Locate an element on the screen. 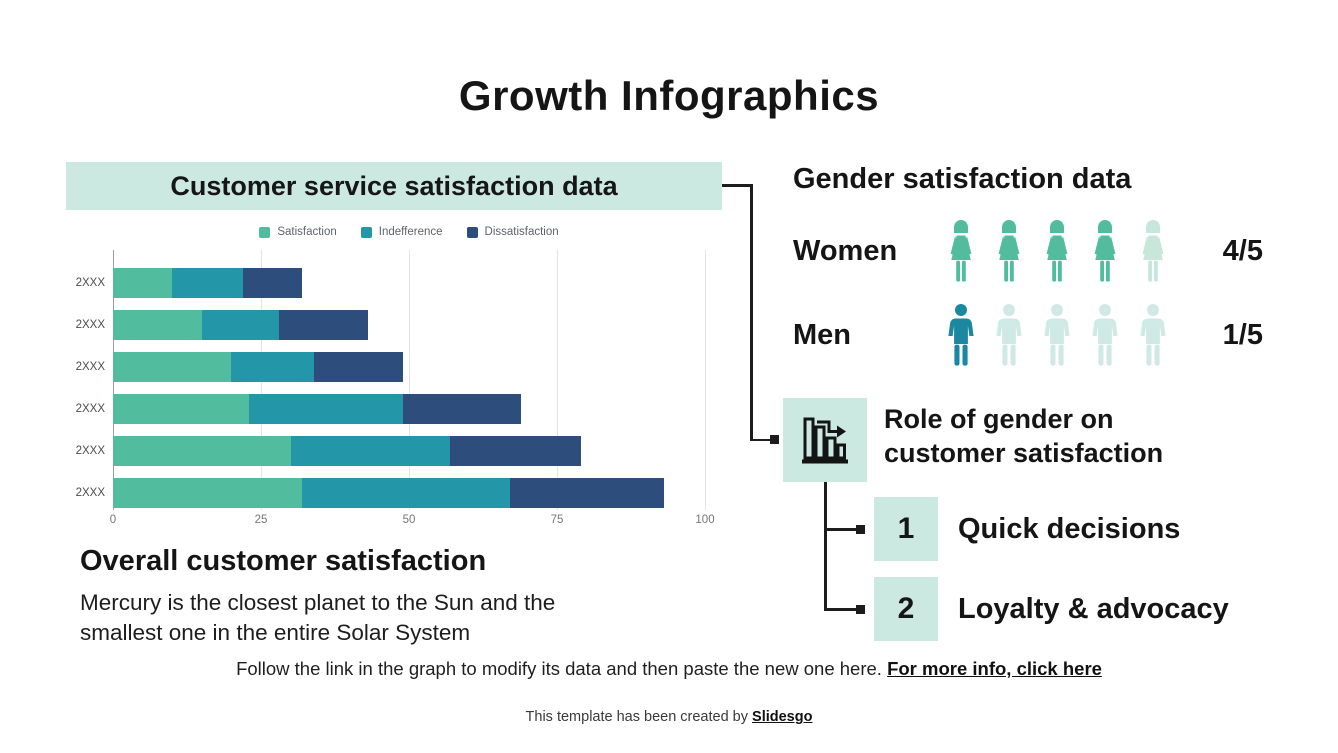  chart-legend: Satisfaction Indefference Dissatisfaction is located at coordinates (409, 232).